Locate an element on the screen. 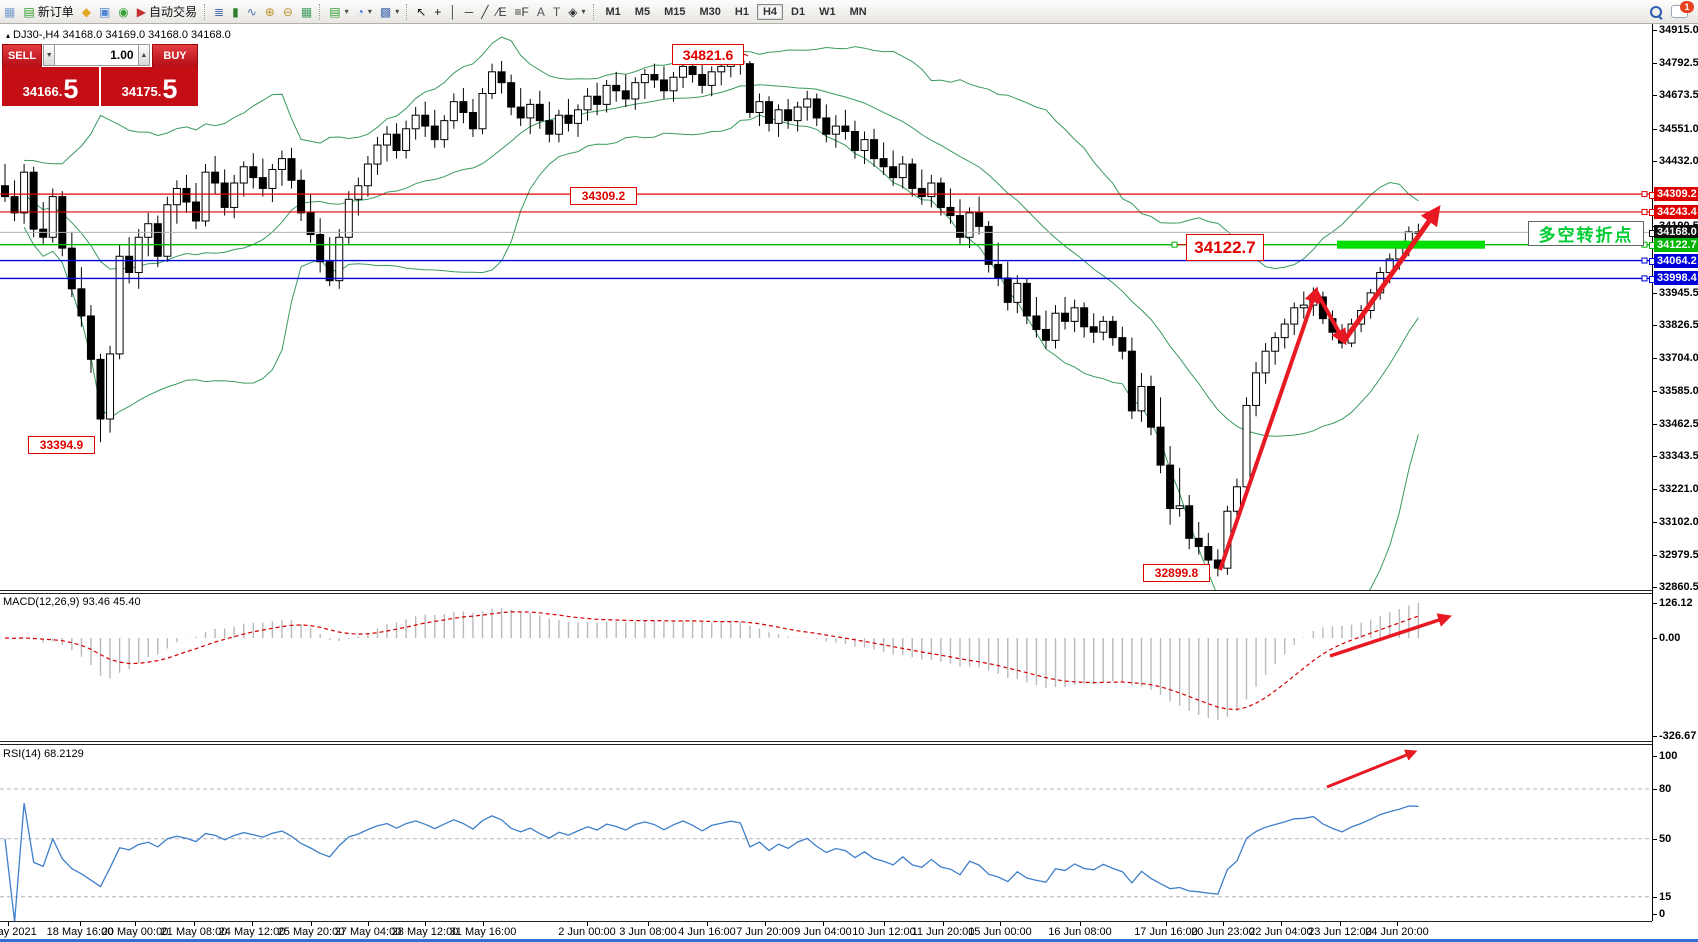 This screenshot has height=942, width=1698. template-icon: ▩ is located at coordinates (385, 11).